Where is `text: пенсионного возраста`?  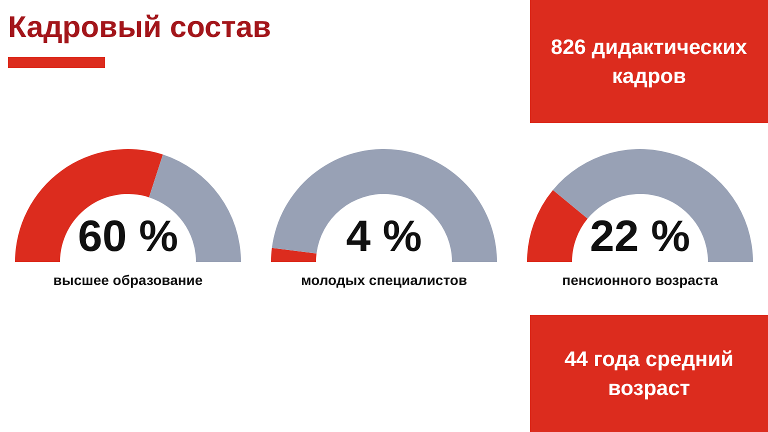 text: пенсионного возраста is located at coordinates (640, 280).